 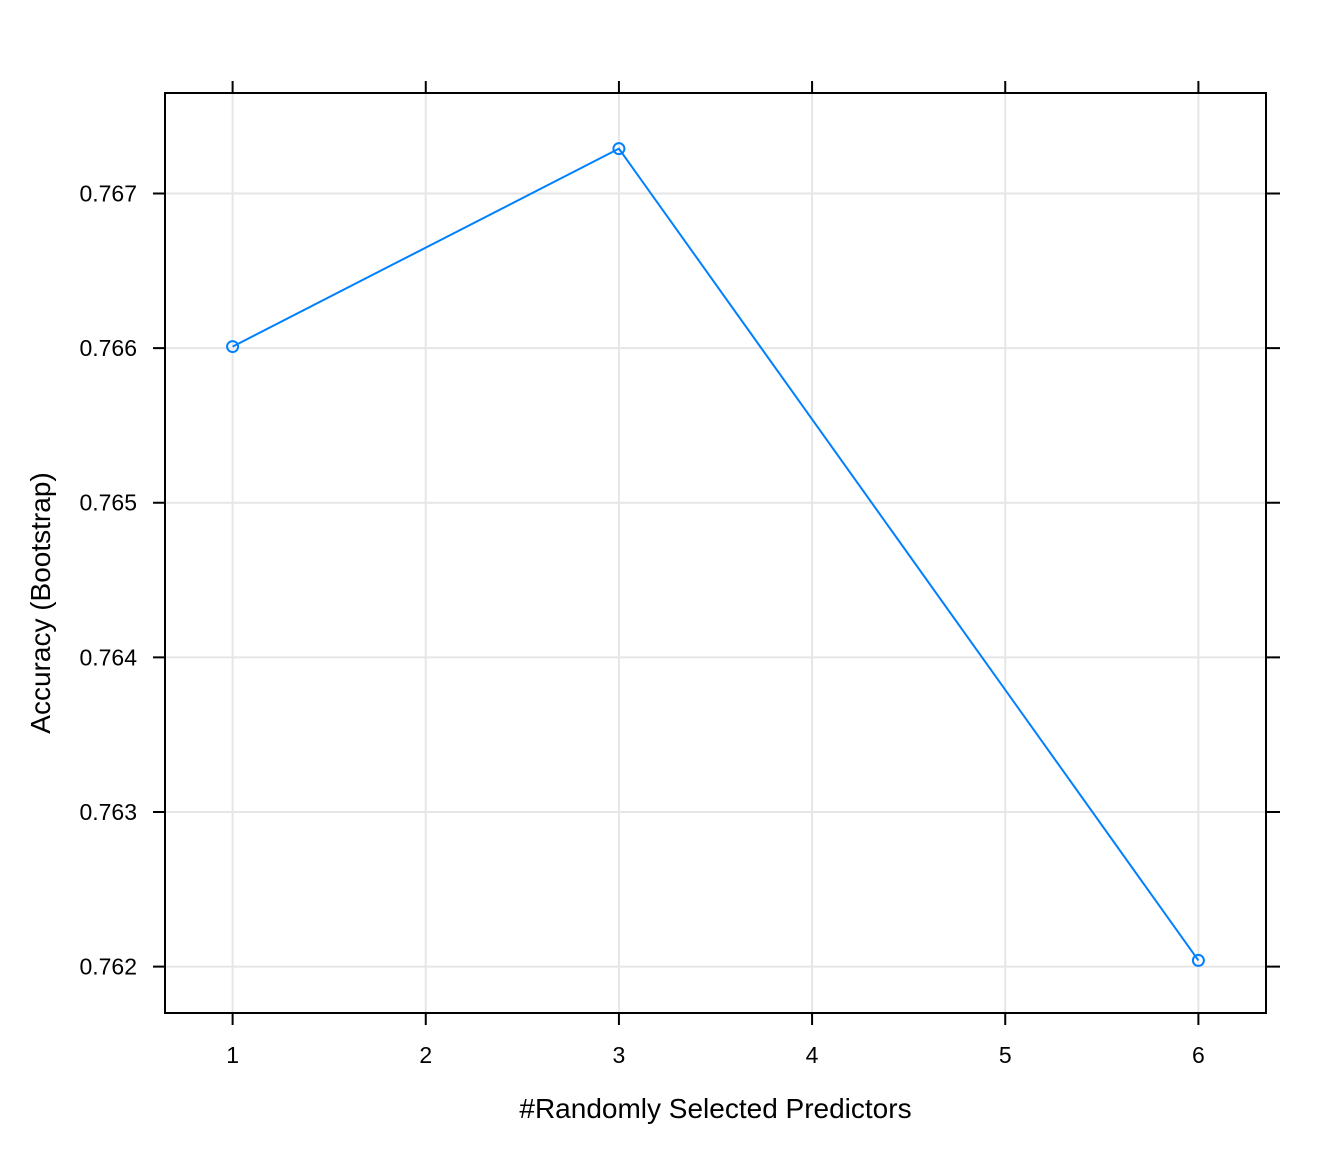 What do you see at coordinates (108, 348) in the screenshot?
I see `y-tick-label: 0.766` at bounding box center [108, 348].